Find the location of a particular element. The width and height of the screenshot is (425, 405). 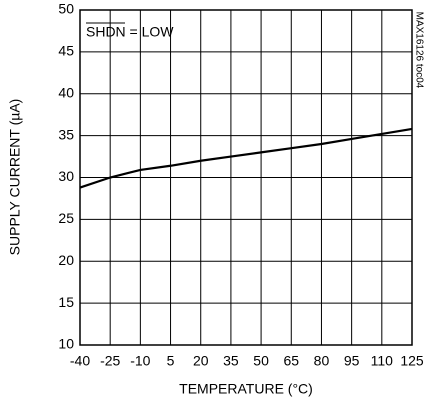

x-tick-label: -40 is located at coordinates (80, 361).